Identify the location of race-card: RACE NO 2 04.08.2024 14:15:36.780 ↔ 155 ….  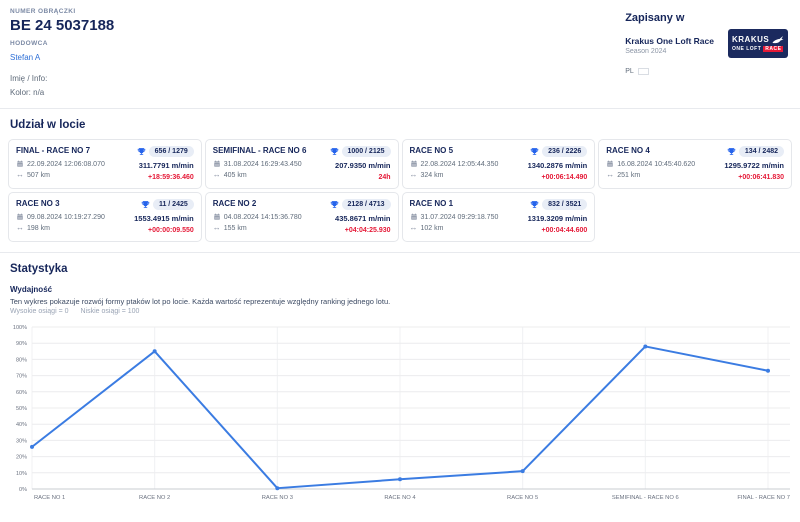
(301, 217).